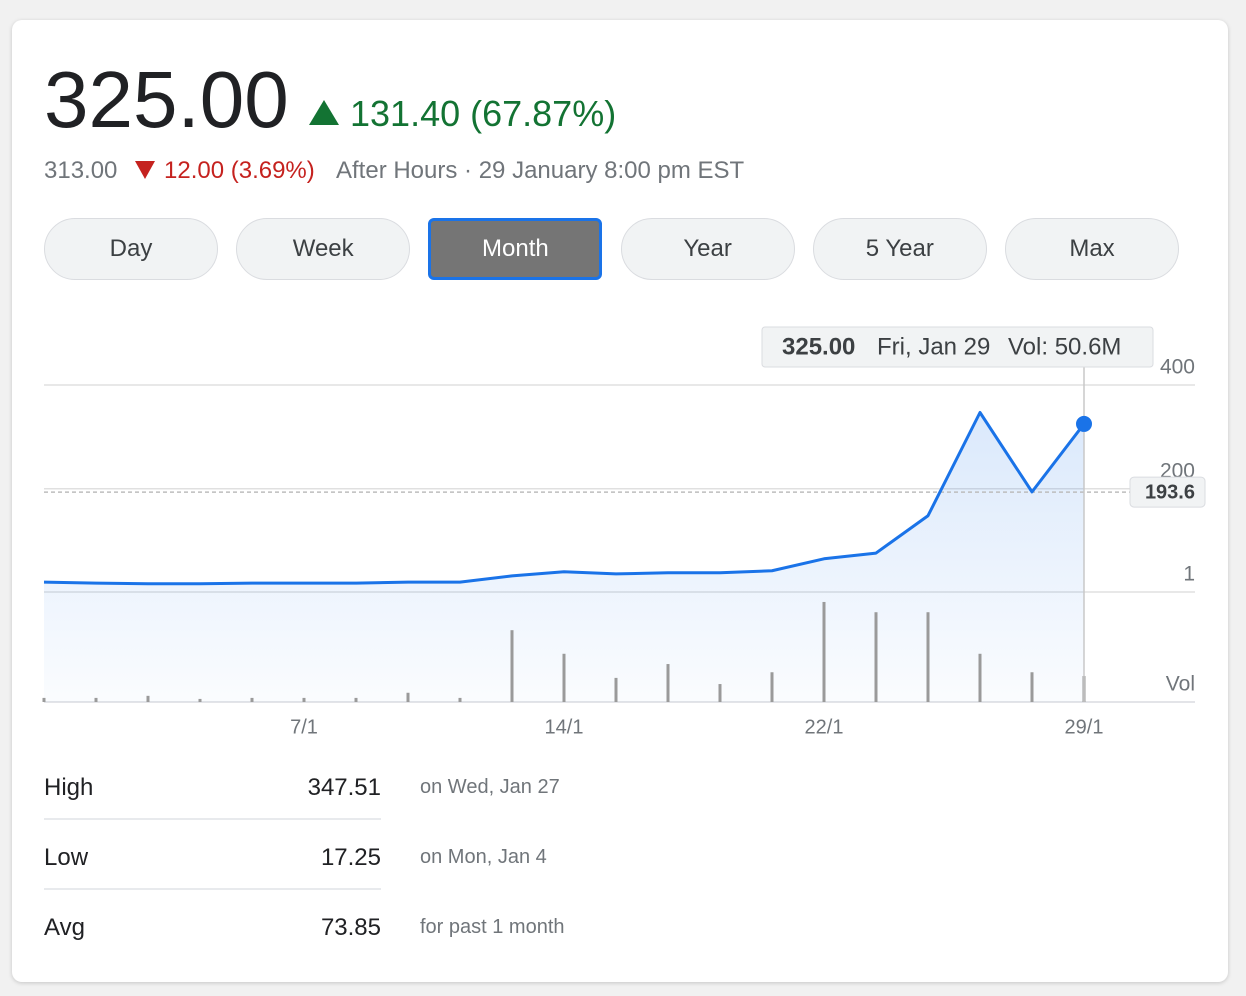 This screenshot has height=996, width=1246. What do you see at coordinates (323, 249) in the screenshot?
I see `range-button: Week` at bounding box center [323, 249].